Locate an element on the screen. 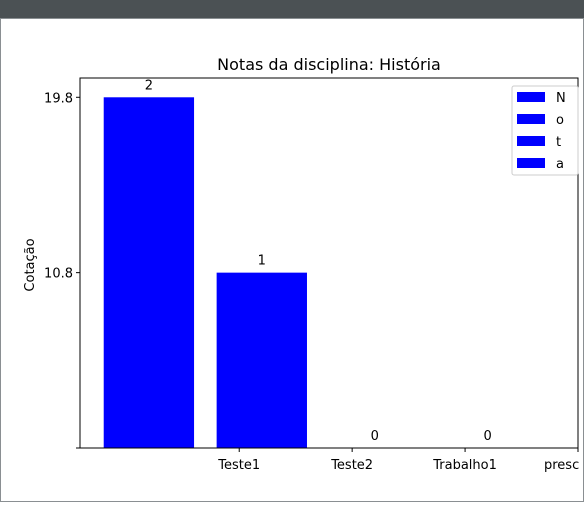  data-label: 1 is located at coordinates (262, 261).